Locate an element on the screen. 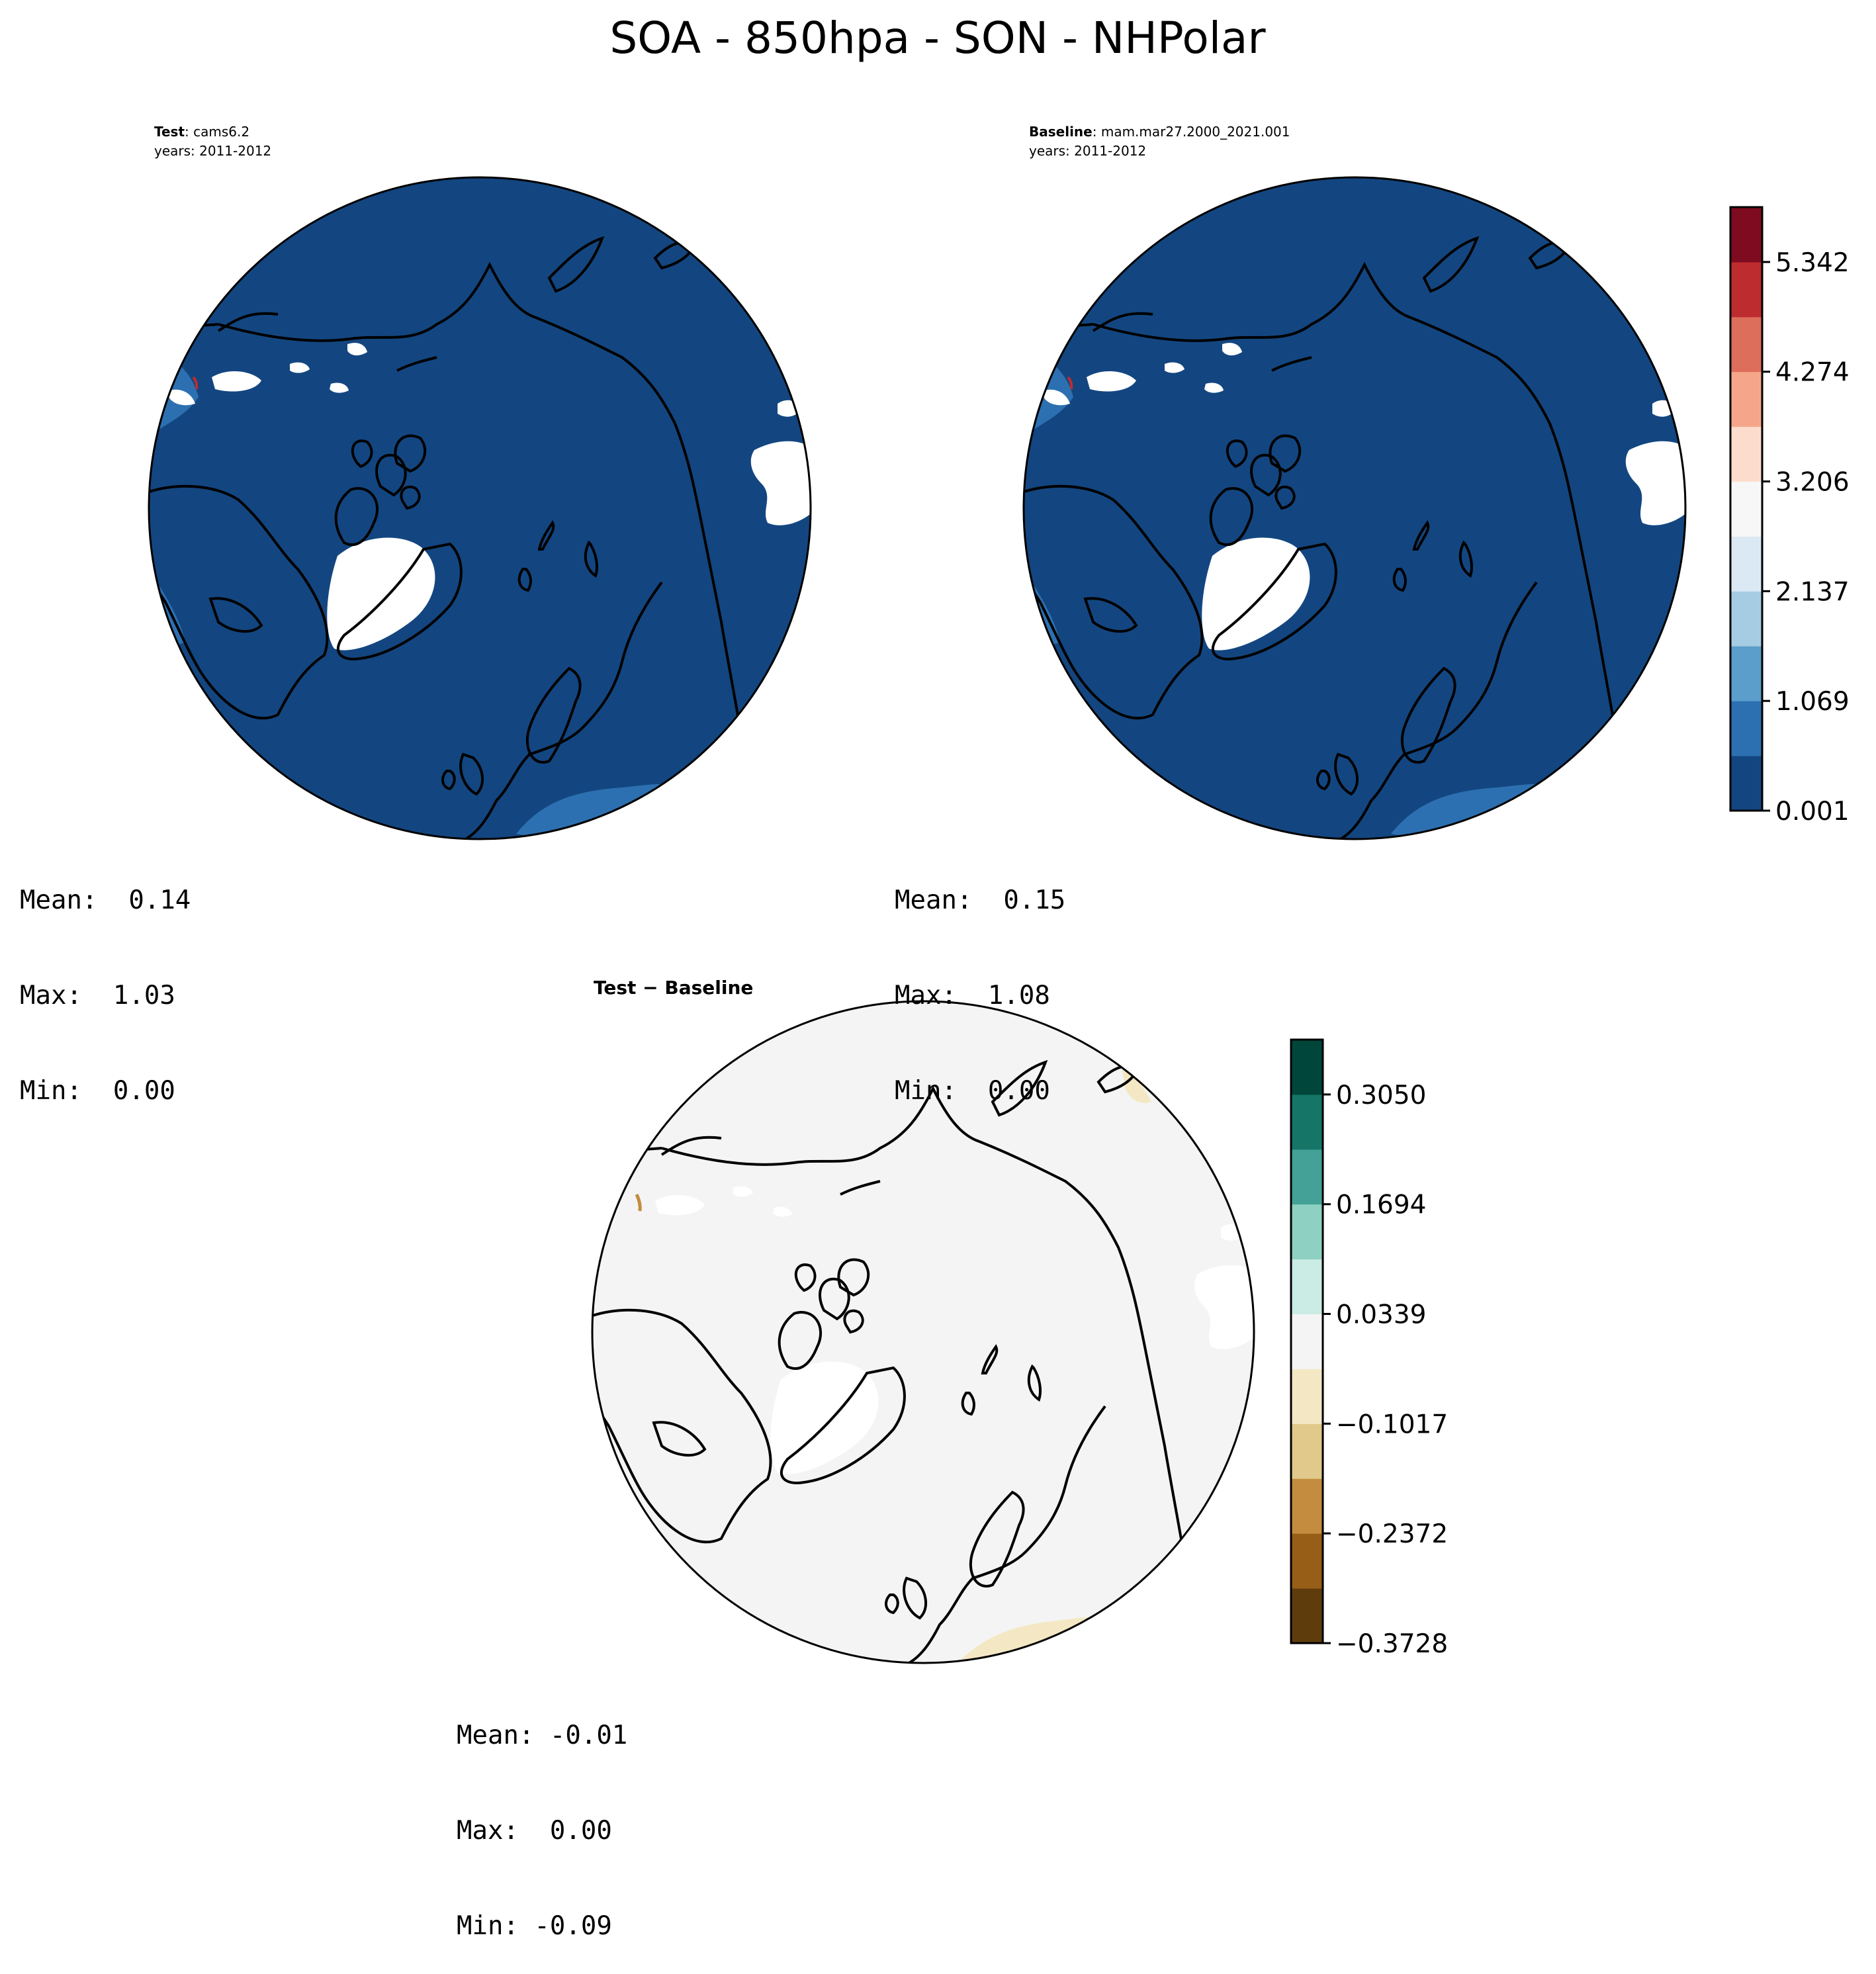 The height and width of the screenshot is (1974, 1876). diff-stats: Mean: -0.01 Max: 0.00 Min: -0.09 is located at coordinates (542, 1815).